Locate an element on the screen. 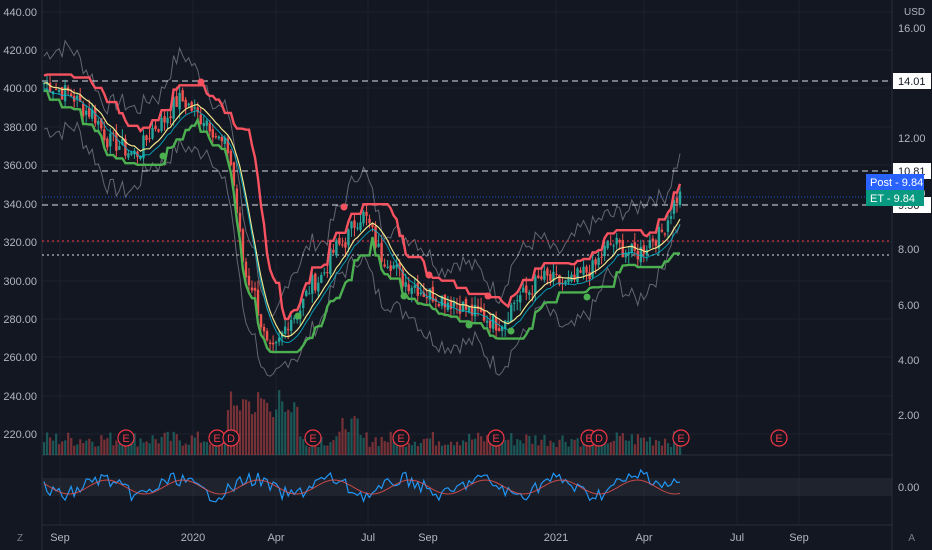  auto-scale-toggle: A is located at coordinates (911, 538).